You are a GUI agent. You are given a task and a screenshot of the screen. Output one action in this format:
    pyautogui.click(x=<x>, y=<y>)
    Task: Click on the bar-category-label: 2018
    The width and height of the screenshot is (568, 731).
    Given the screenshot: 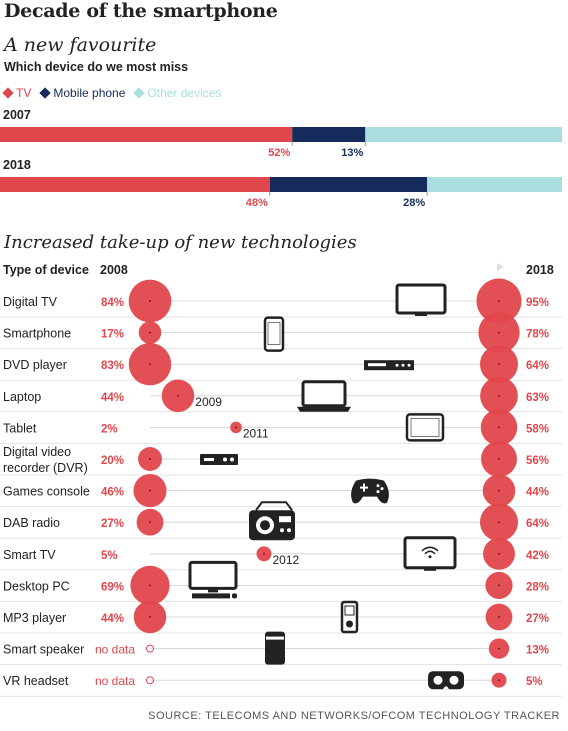 What is the action you would take?
    pyautogui.click(x=17, y=165)
    